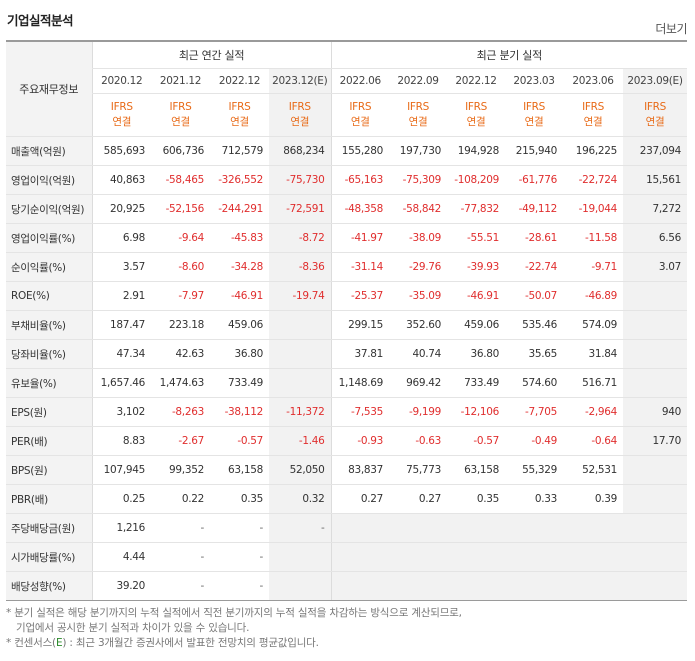  What do you see at coordinates (300, 470) in the screenshot?
I see `table-cell: 52,050` at bounding box center [300, 470].